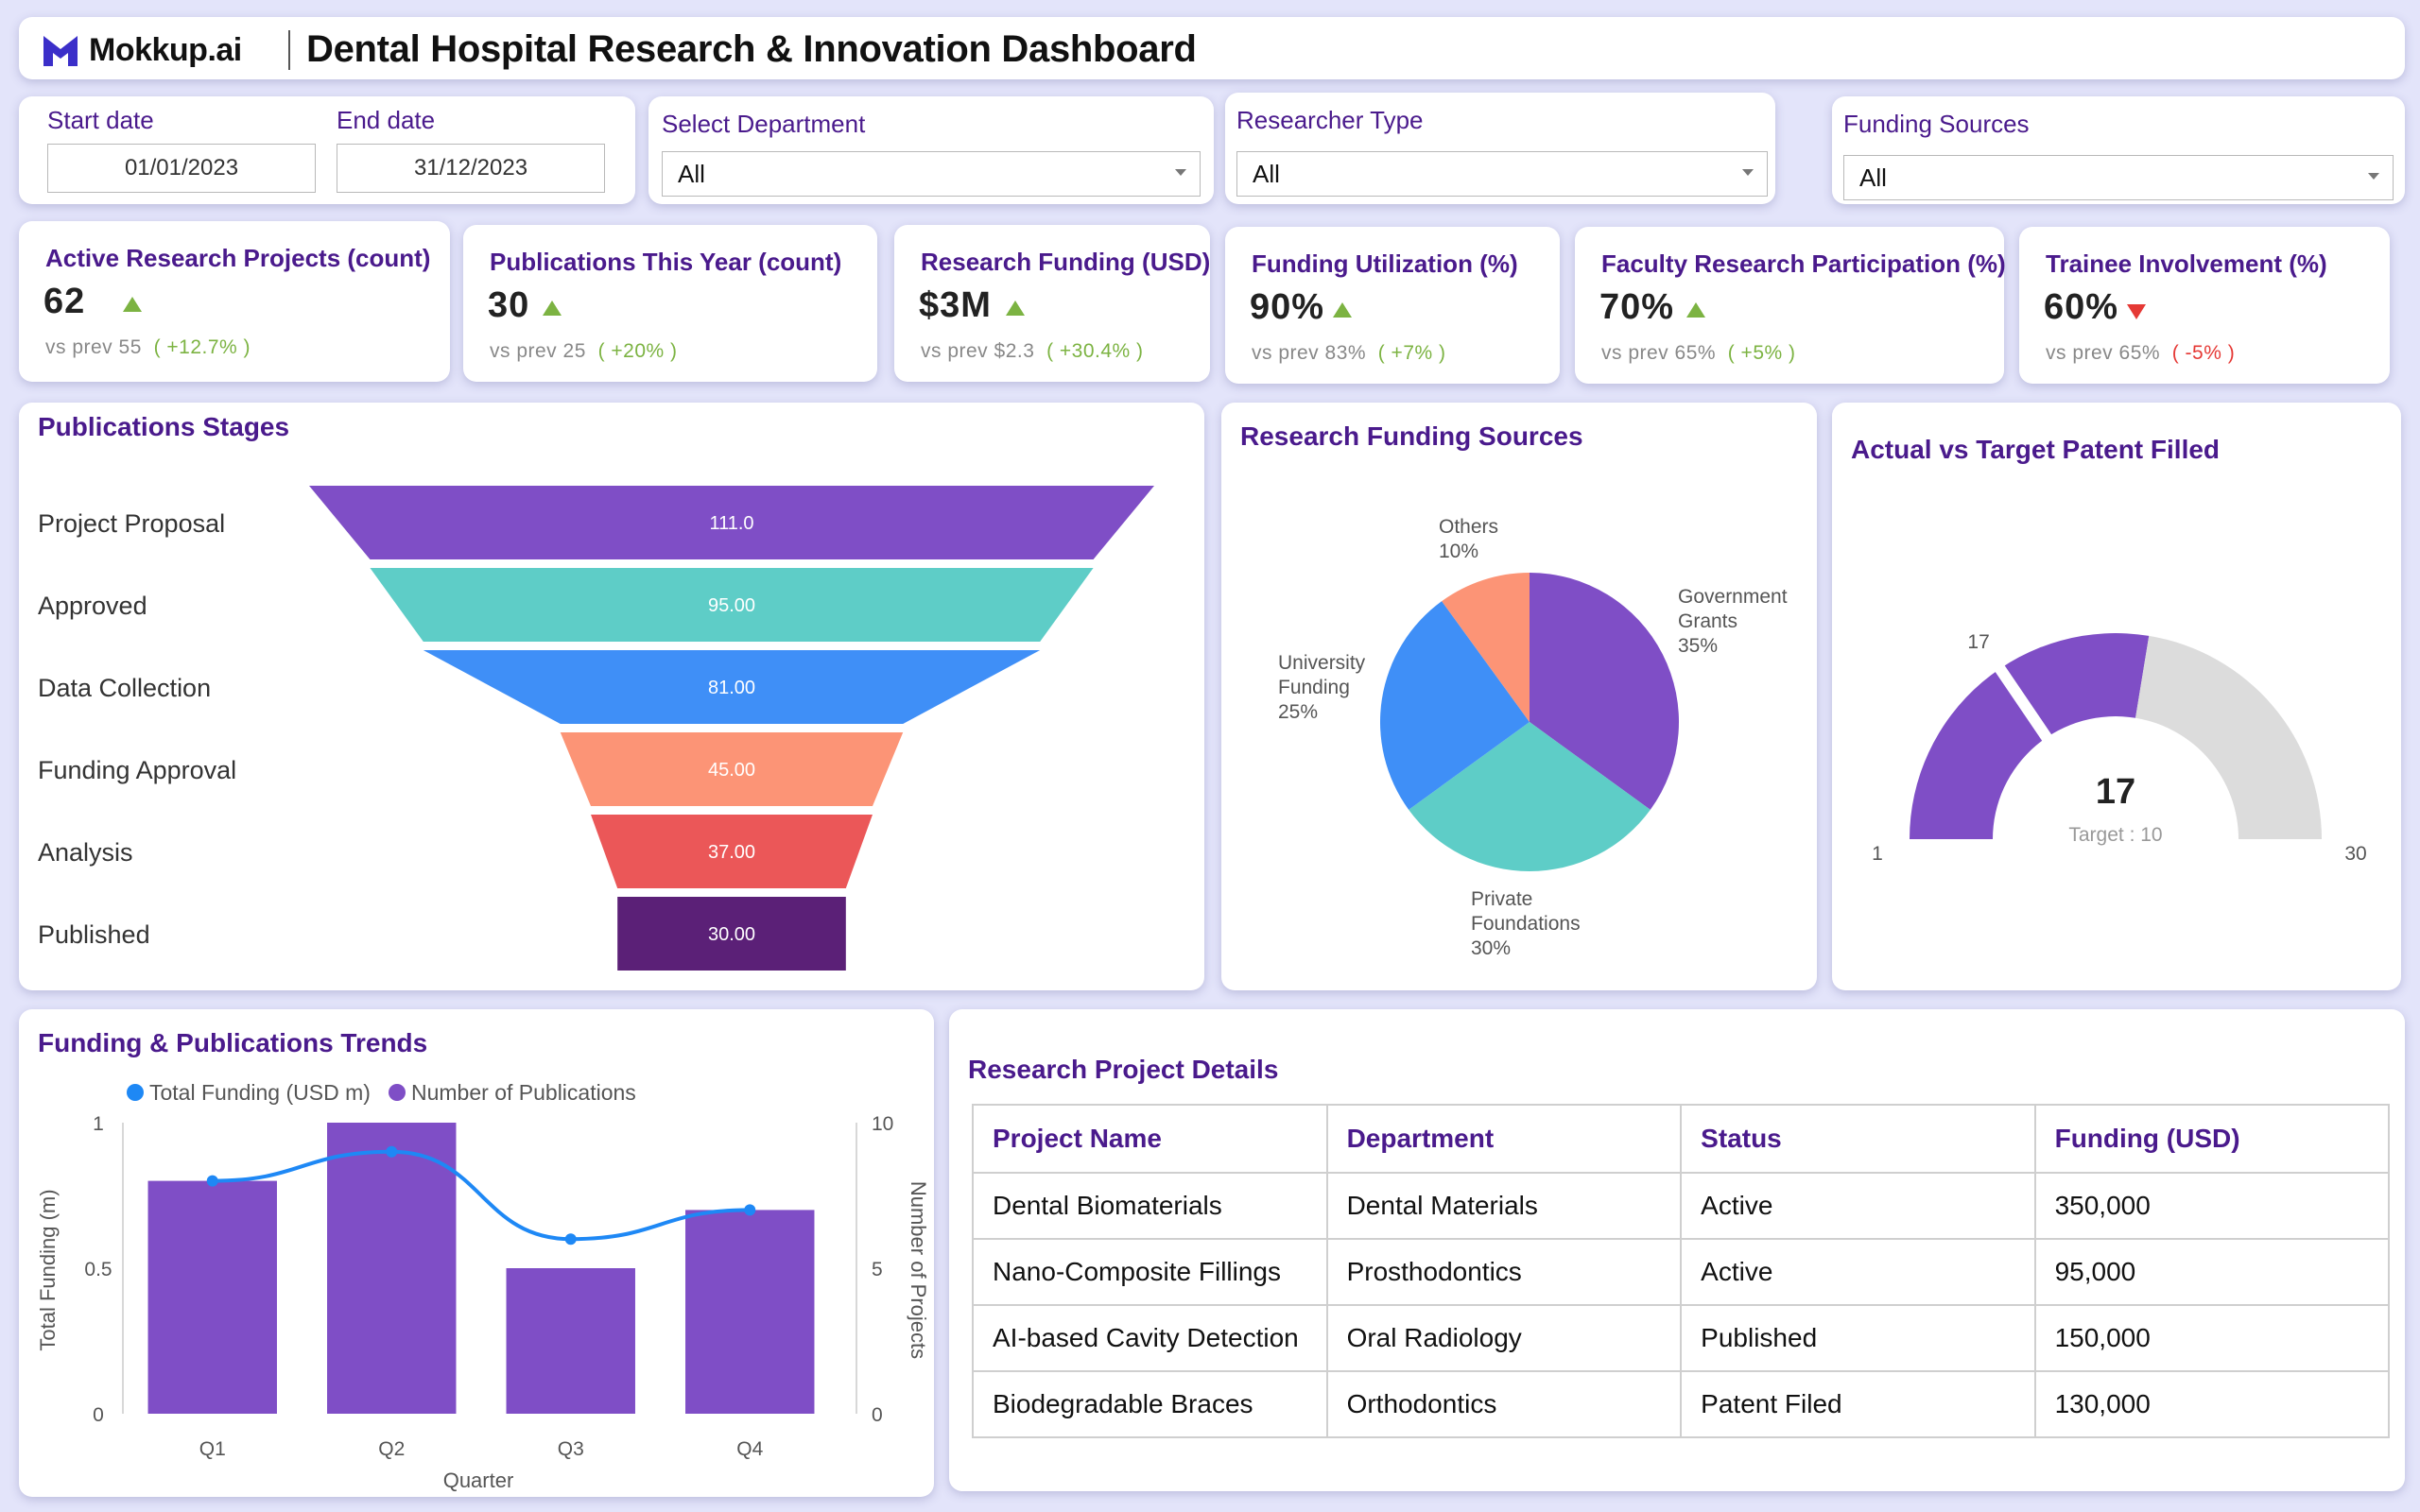 This screenshot has height=1512, width=2420. Describe the element at coordinates (471, 168) in the screenshot. I see `end-date-input: 31/12/2023` at that location.